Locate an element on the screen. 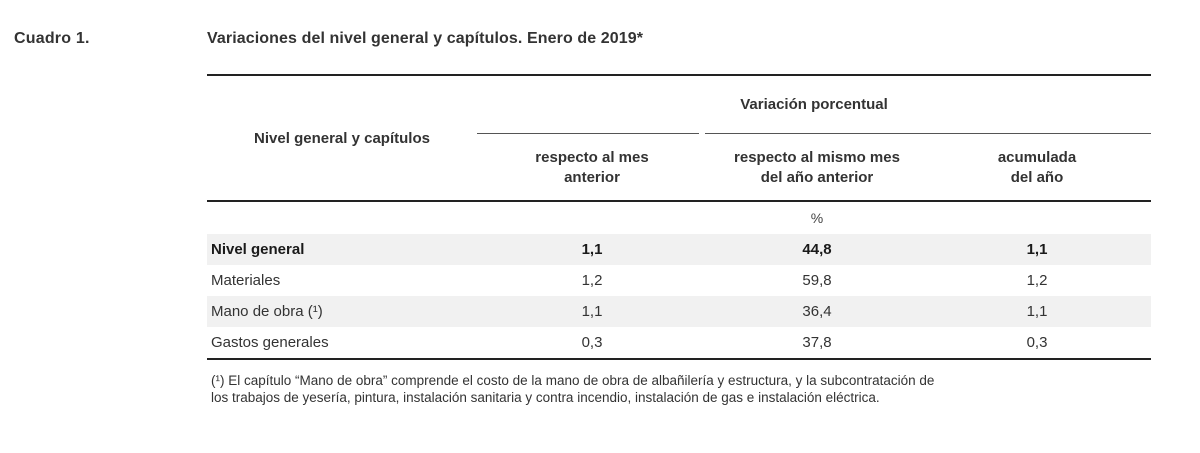  col-header-mes-anterior: respecto al mes anterior is located at coordinates (592, 168).